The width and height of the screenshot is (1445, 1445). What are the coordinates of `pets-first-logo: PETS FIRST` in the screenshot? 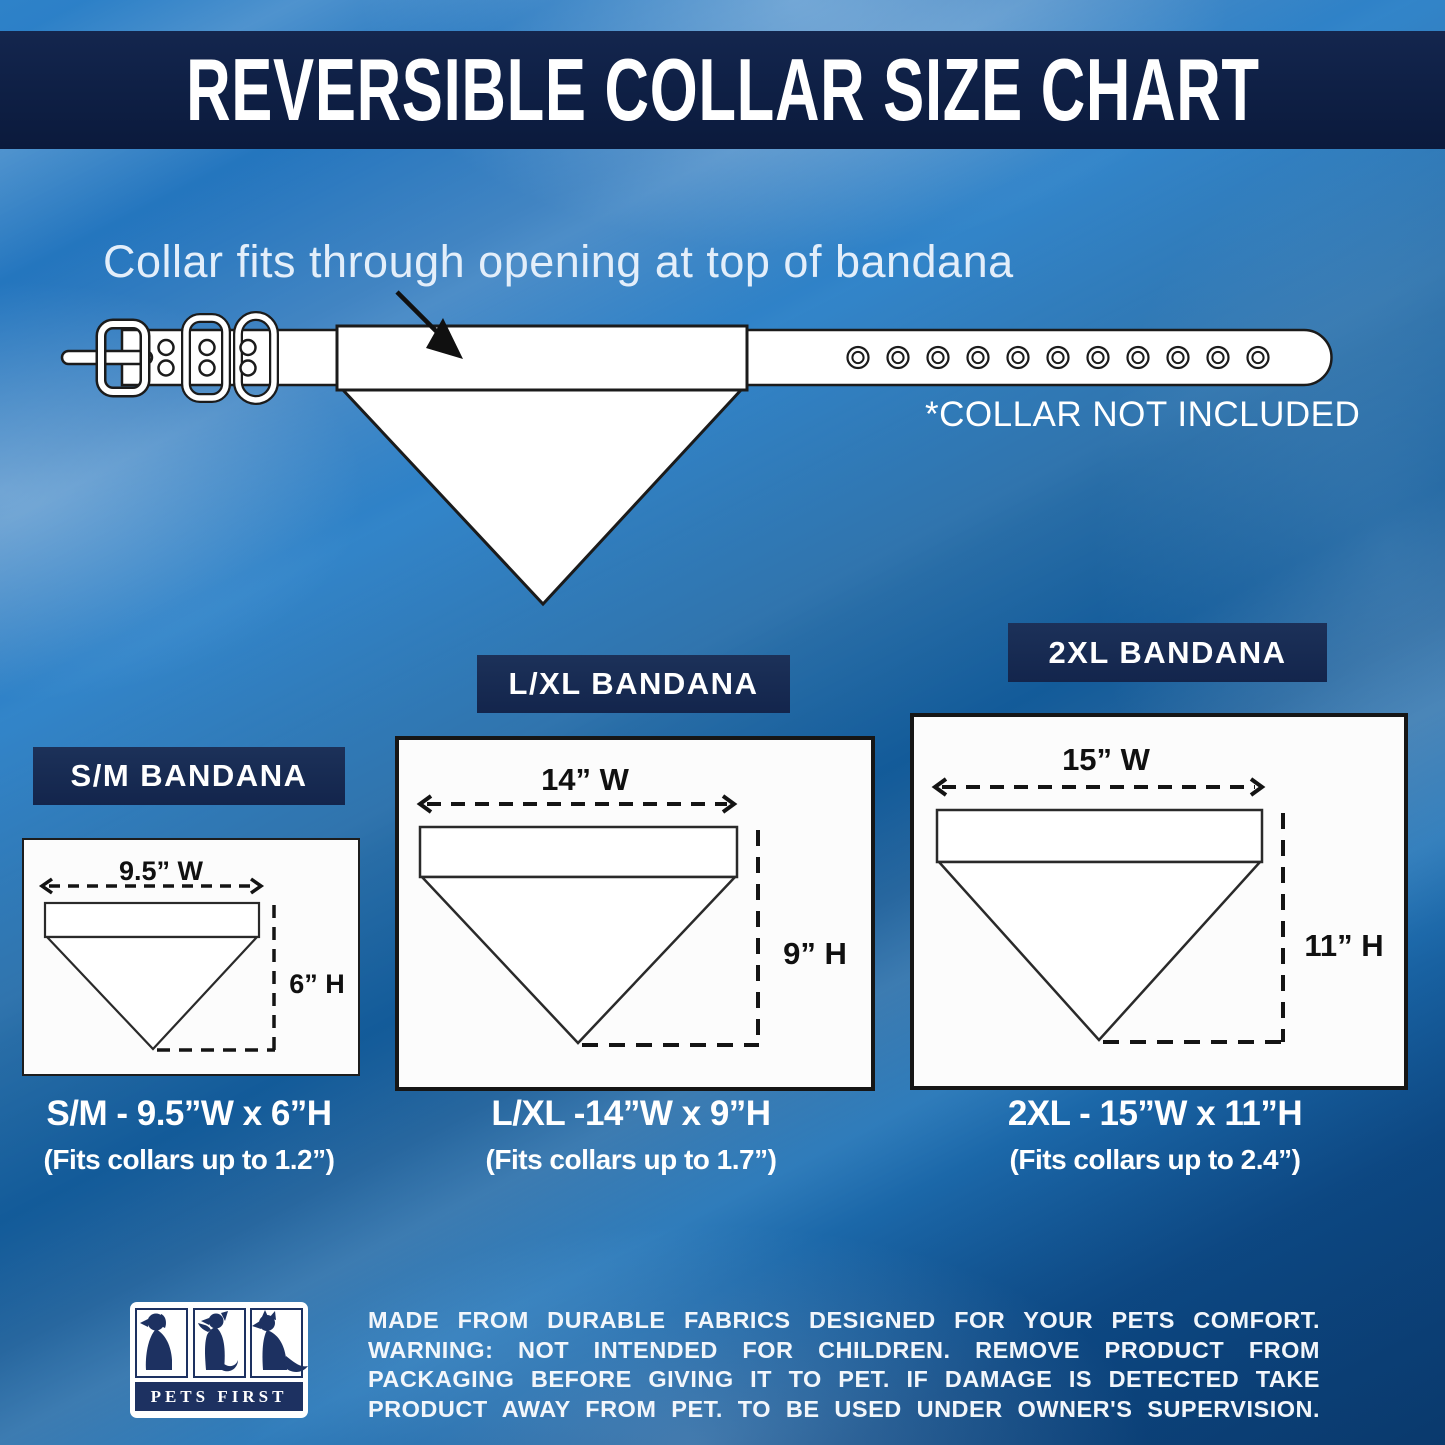 It's located at (219, 1360).